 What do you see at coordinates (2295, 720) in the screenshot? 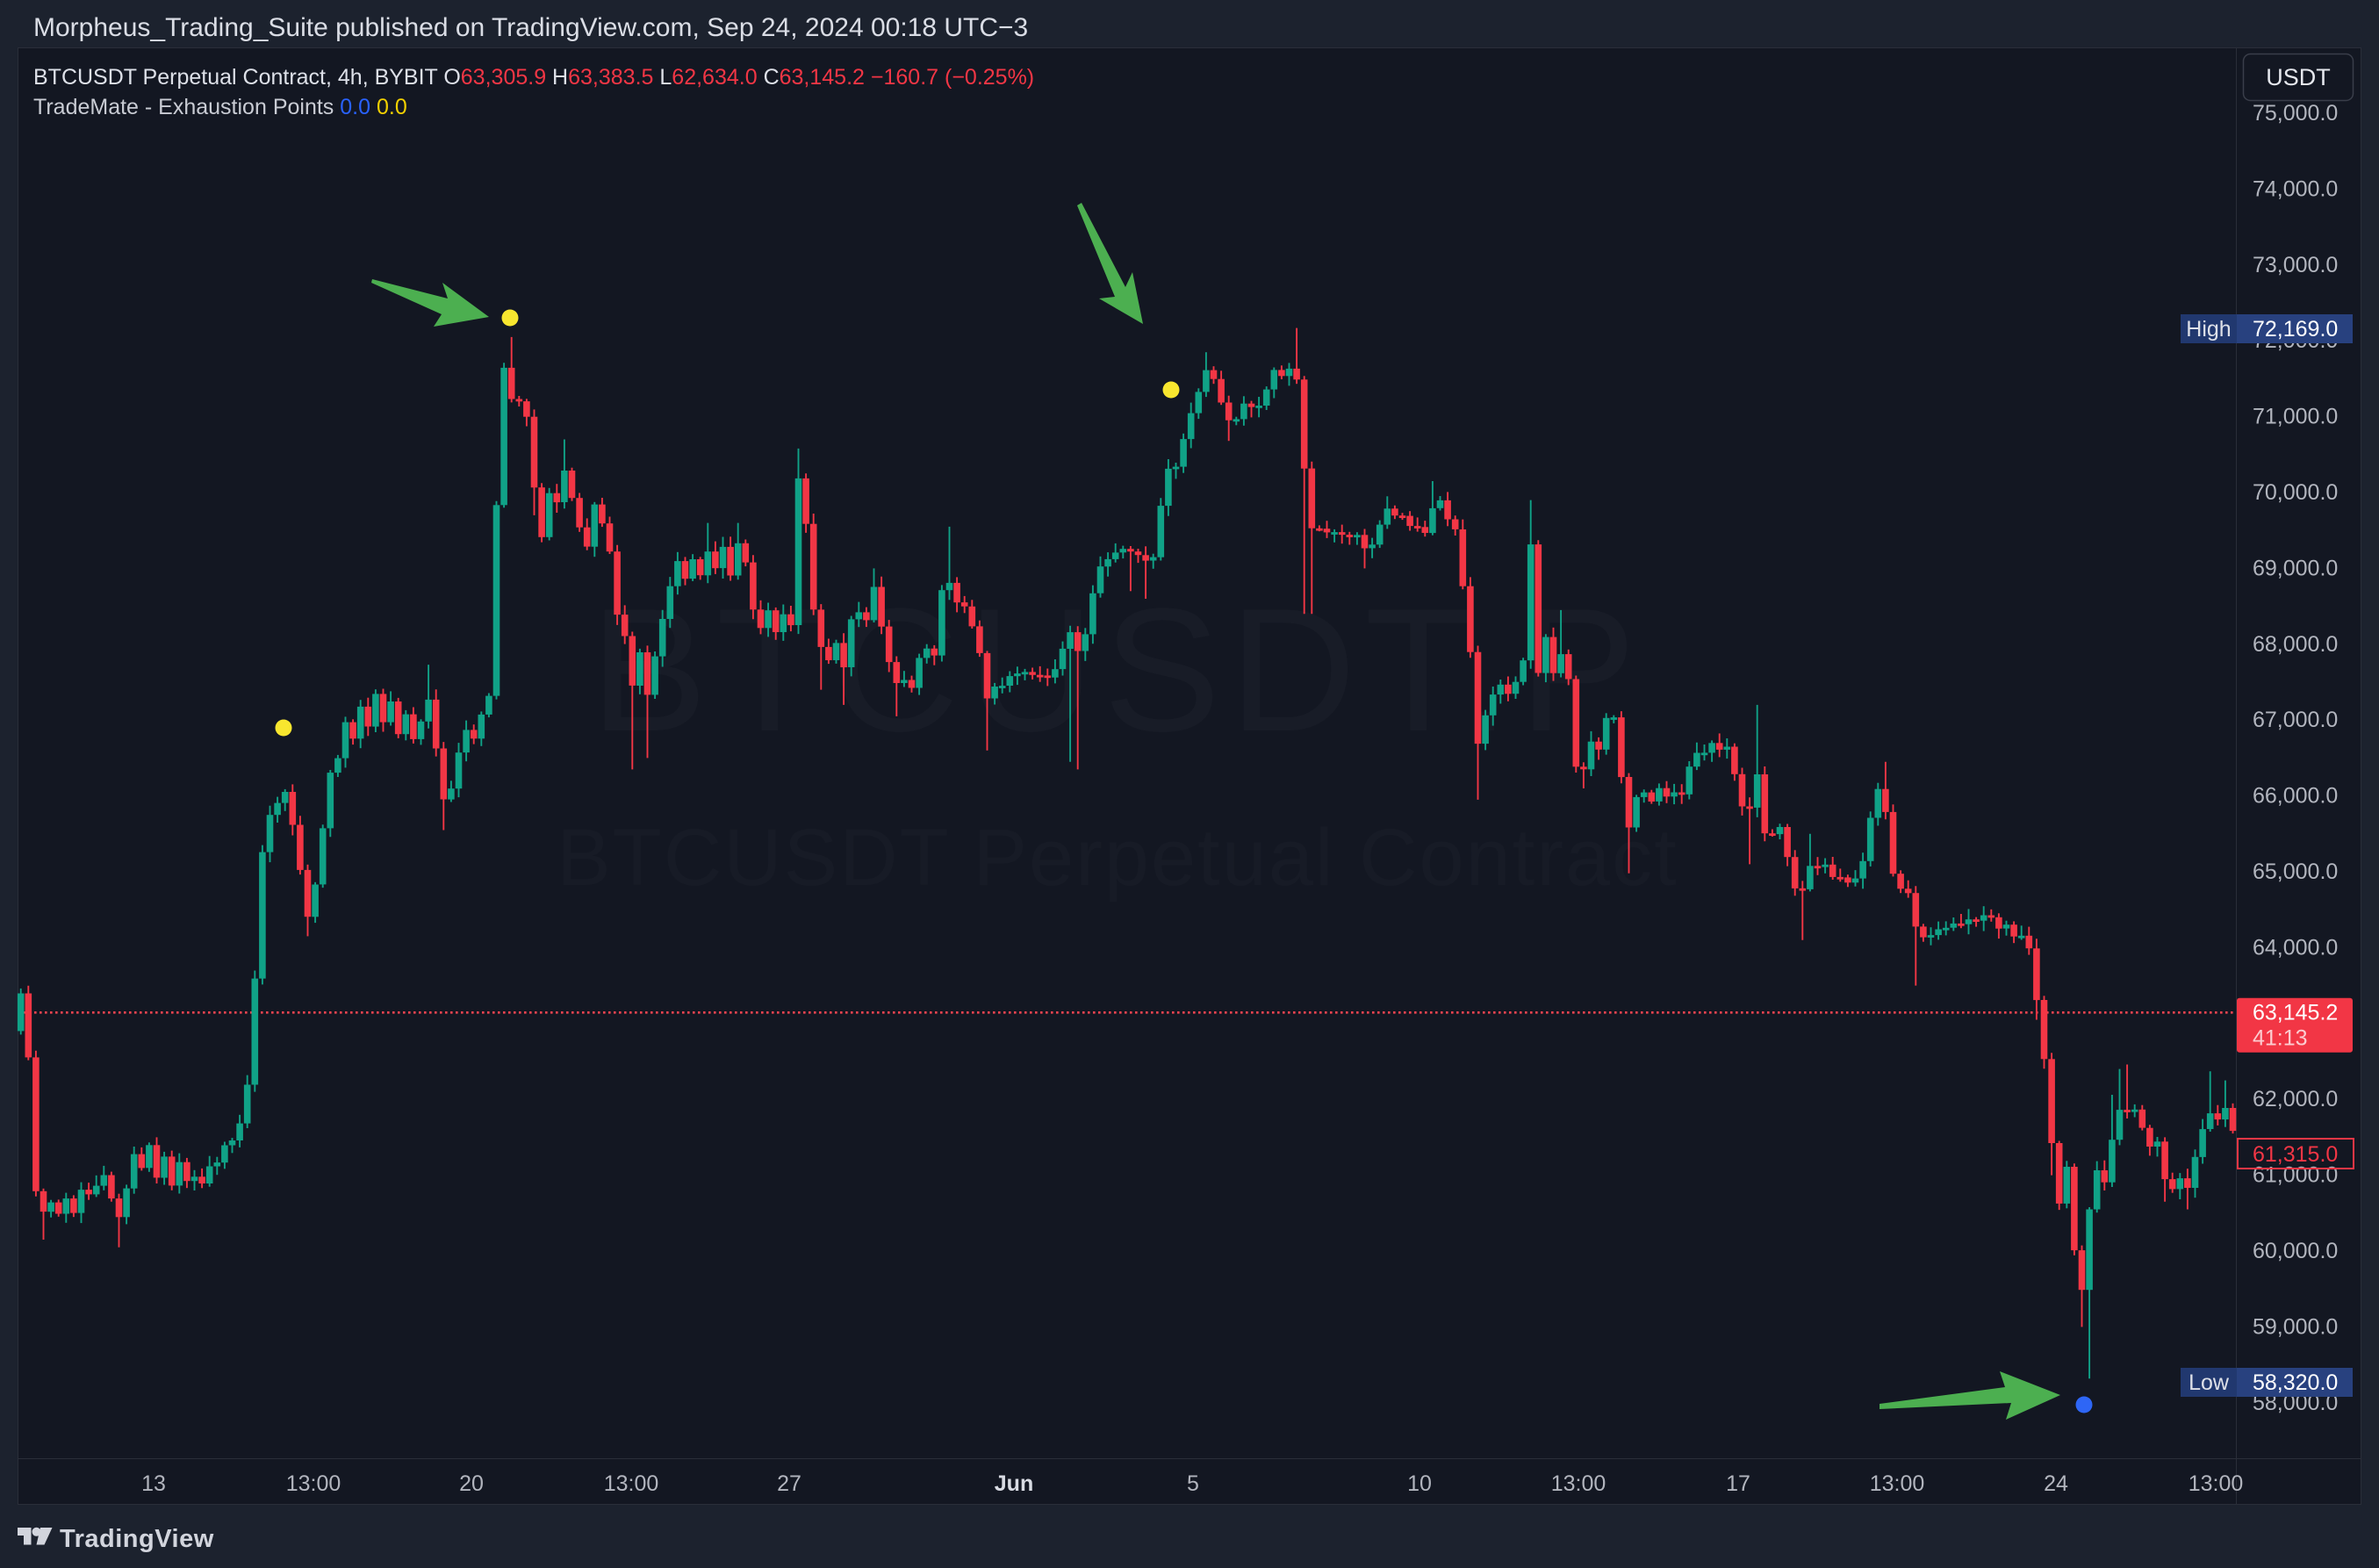
I see `svg-text: 67,000.0` at bounding box center [2295, 720].